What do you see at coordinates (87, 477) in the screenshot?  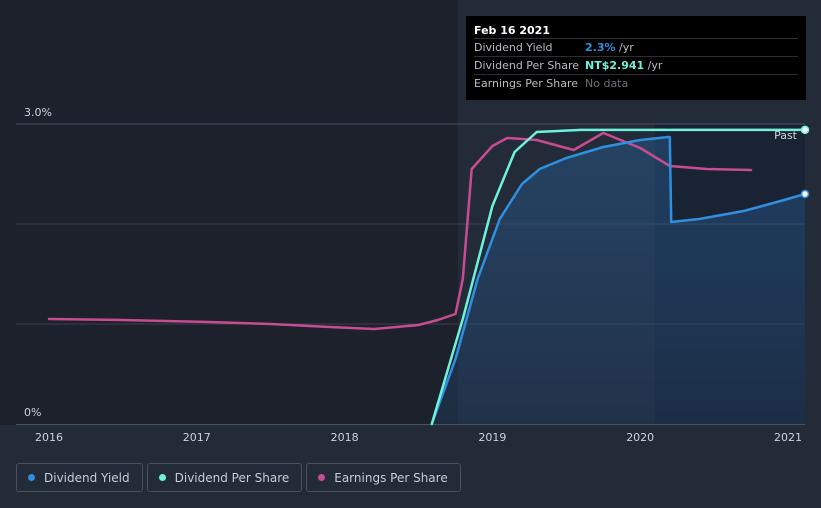 I see `legend-label: Dividend Yield` at bounding box center [87, 477].